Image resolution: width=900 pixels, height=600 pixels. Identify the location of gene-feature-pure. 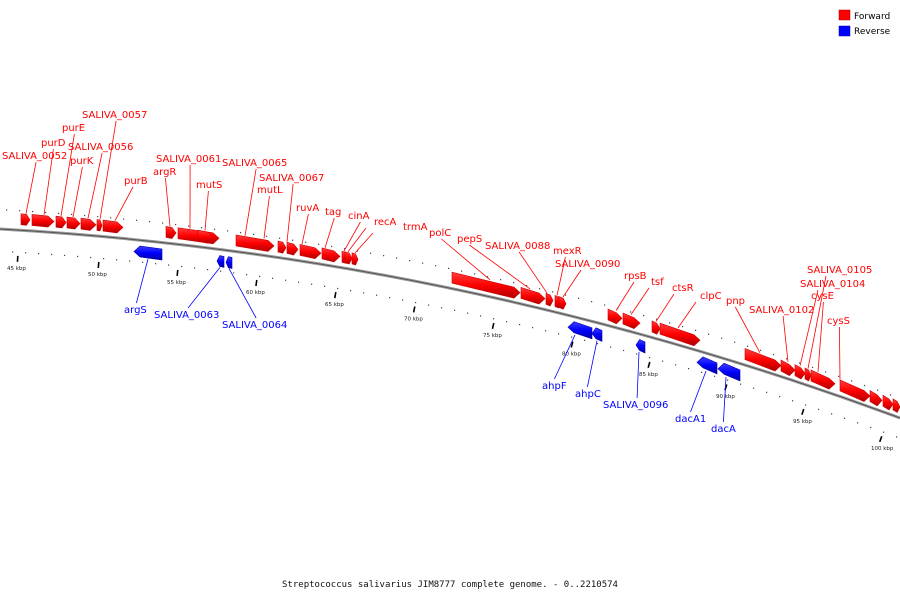
(61, 222).